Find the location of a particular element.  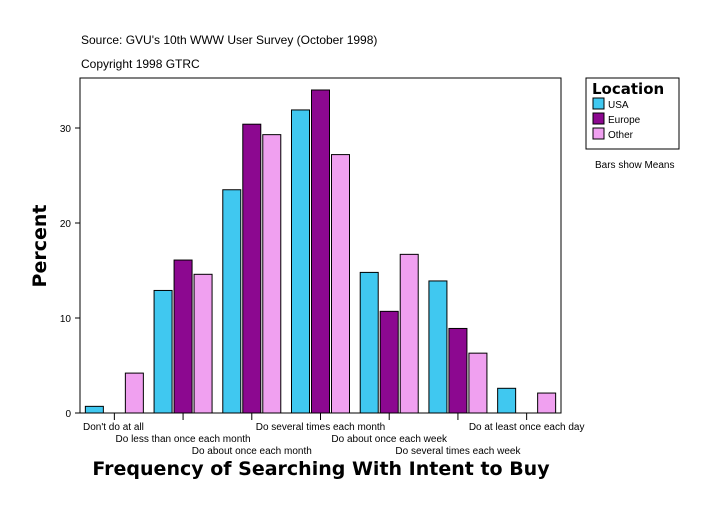

x-tick-label: Do about once each week is located at coordinates (389, 439).